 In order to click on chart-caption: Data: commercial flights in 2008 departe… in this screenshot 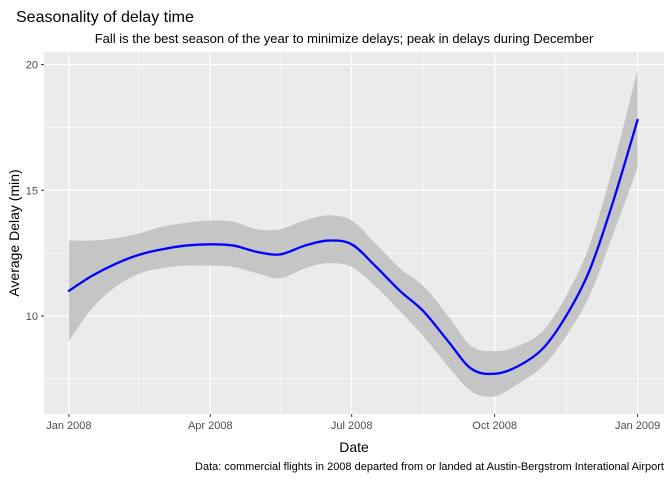, I will do `click(429, 467)`.